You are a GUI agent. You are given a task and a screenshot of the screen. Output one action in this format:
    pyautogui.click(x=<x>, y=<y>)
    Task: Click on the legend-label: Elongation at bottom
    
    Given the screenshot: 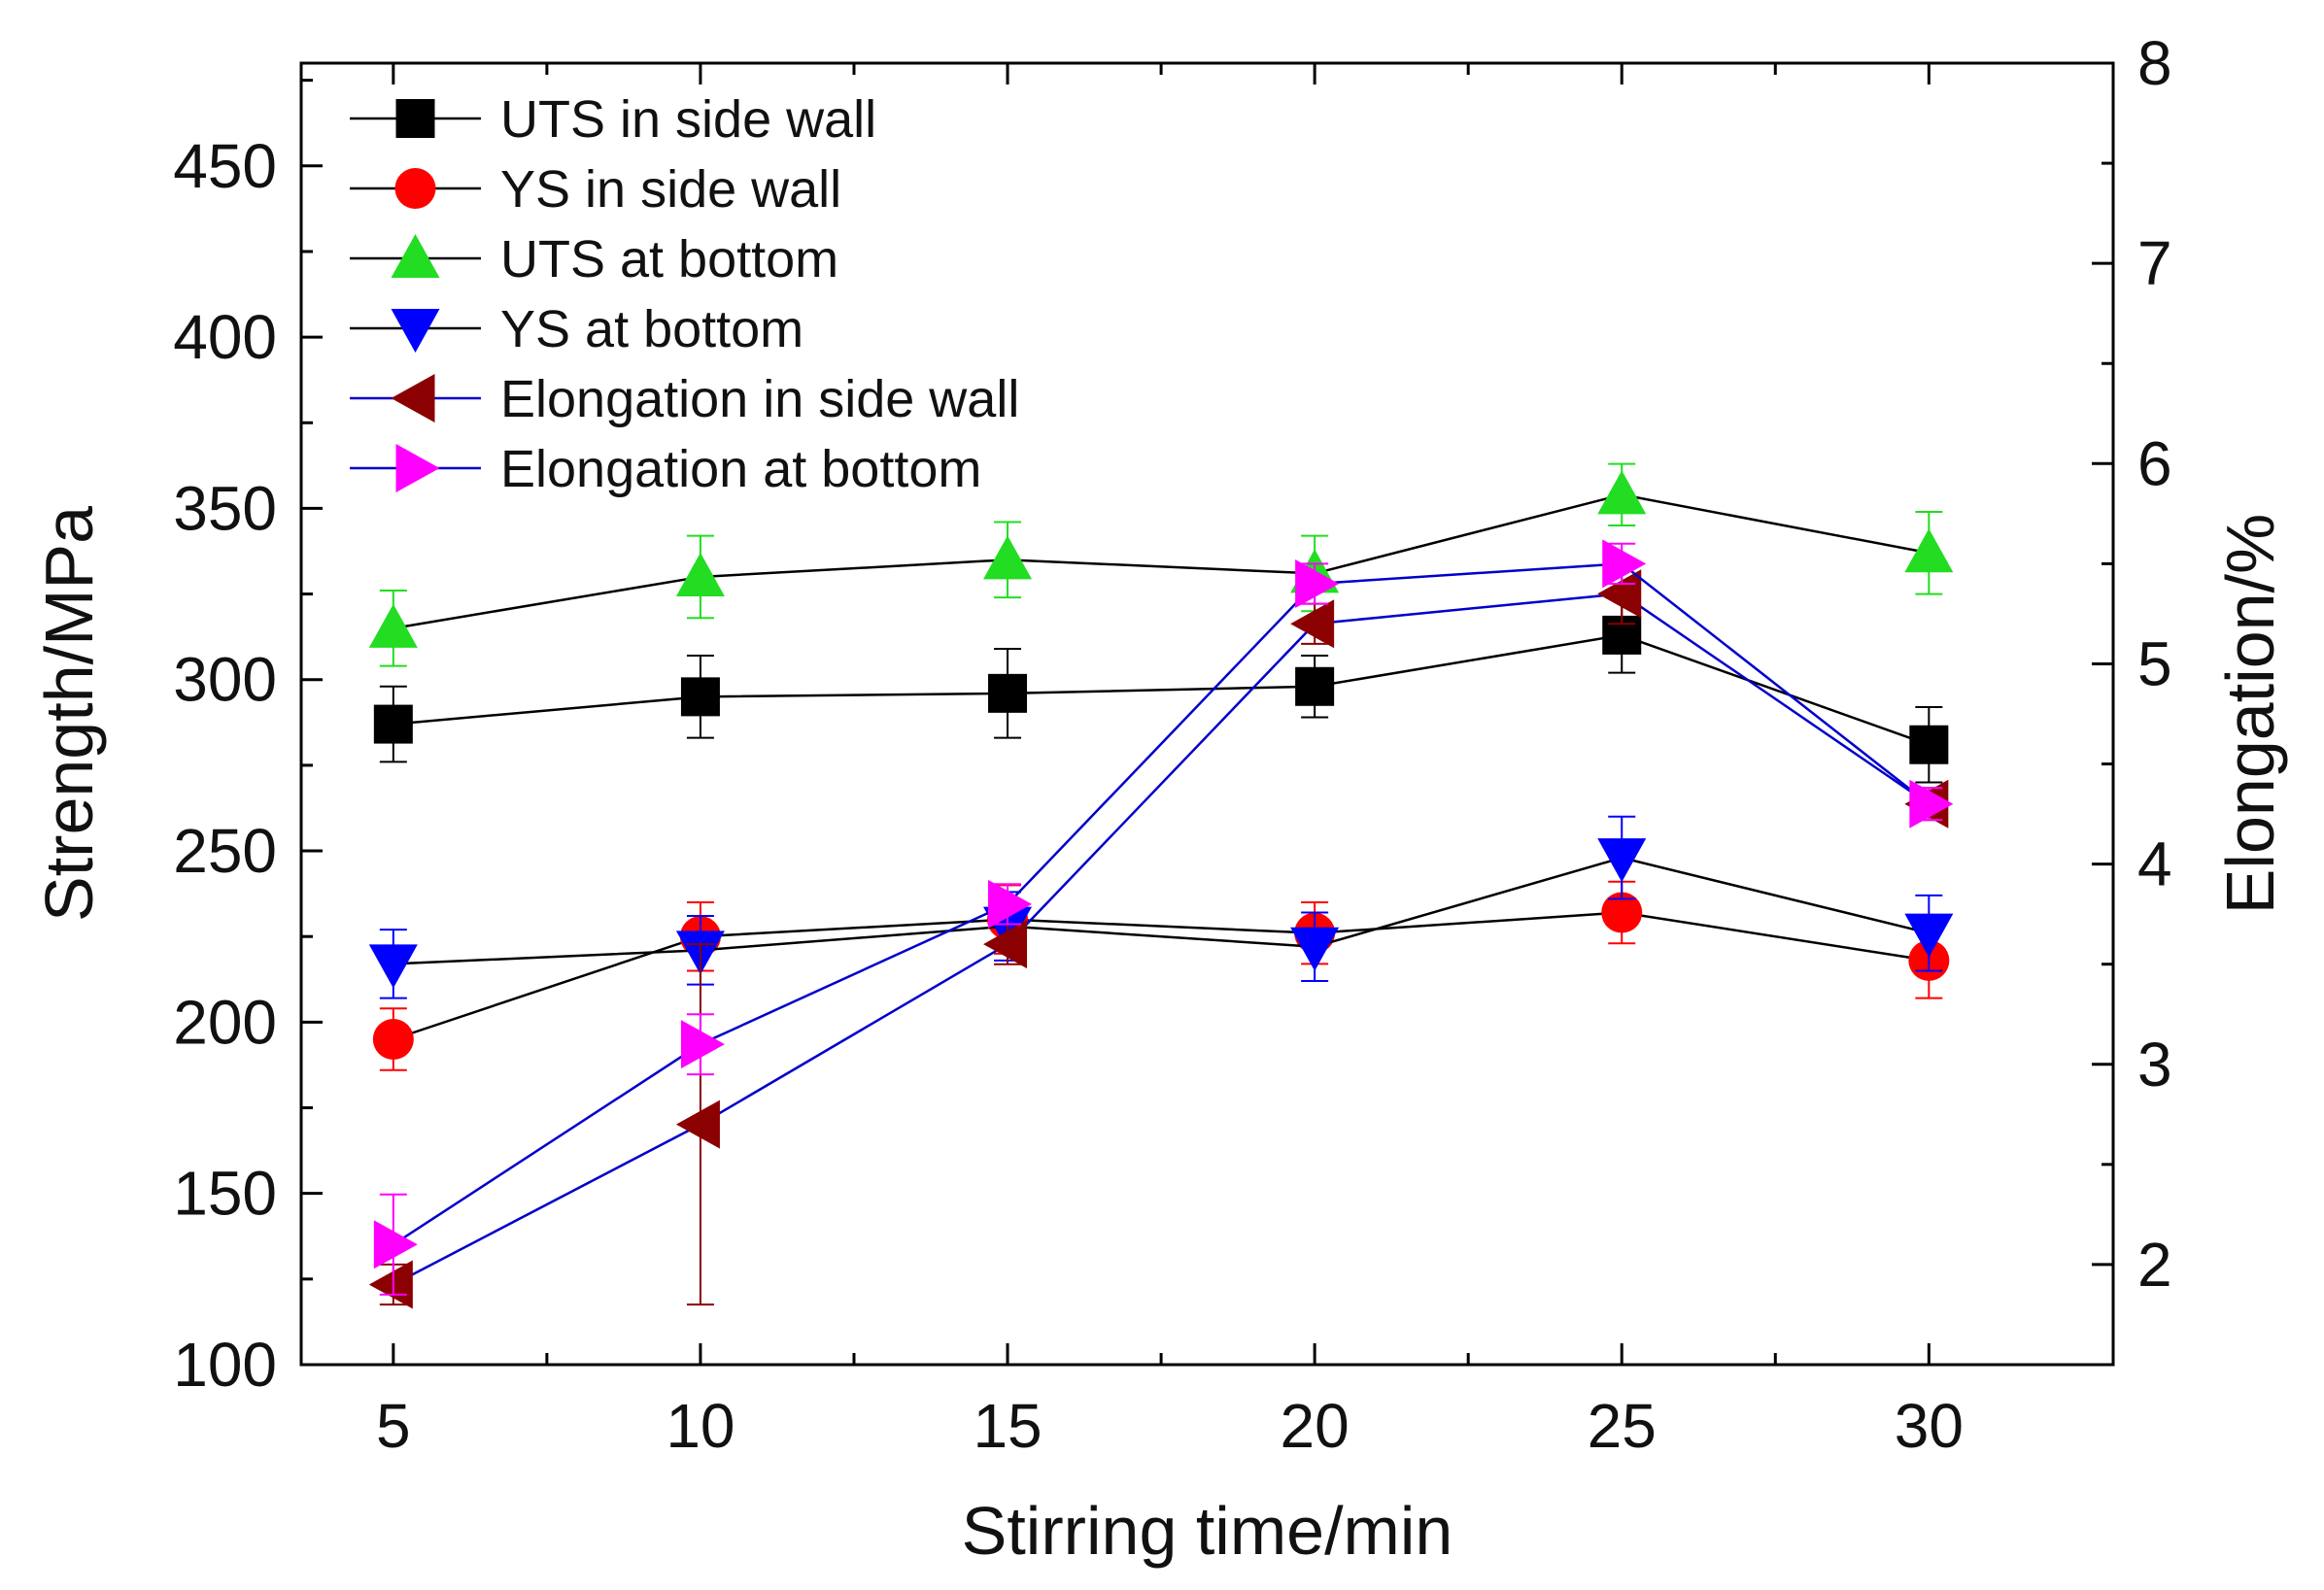 What is the action you would take?
    pyautogui.click(x=741, y=469)
    